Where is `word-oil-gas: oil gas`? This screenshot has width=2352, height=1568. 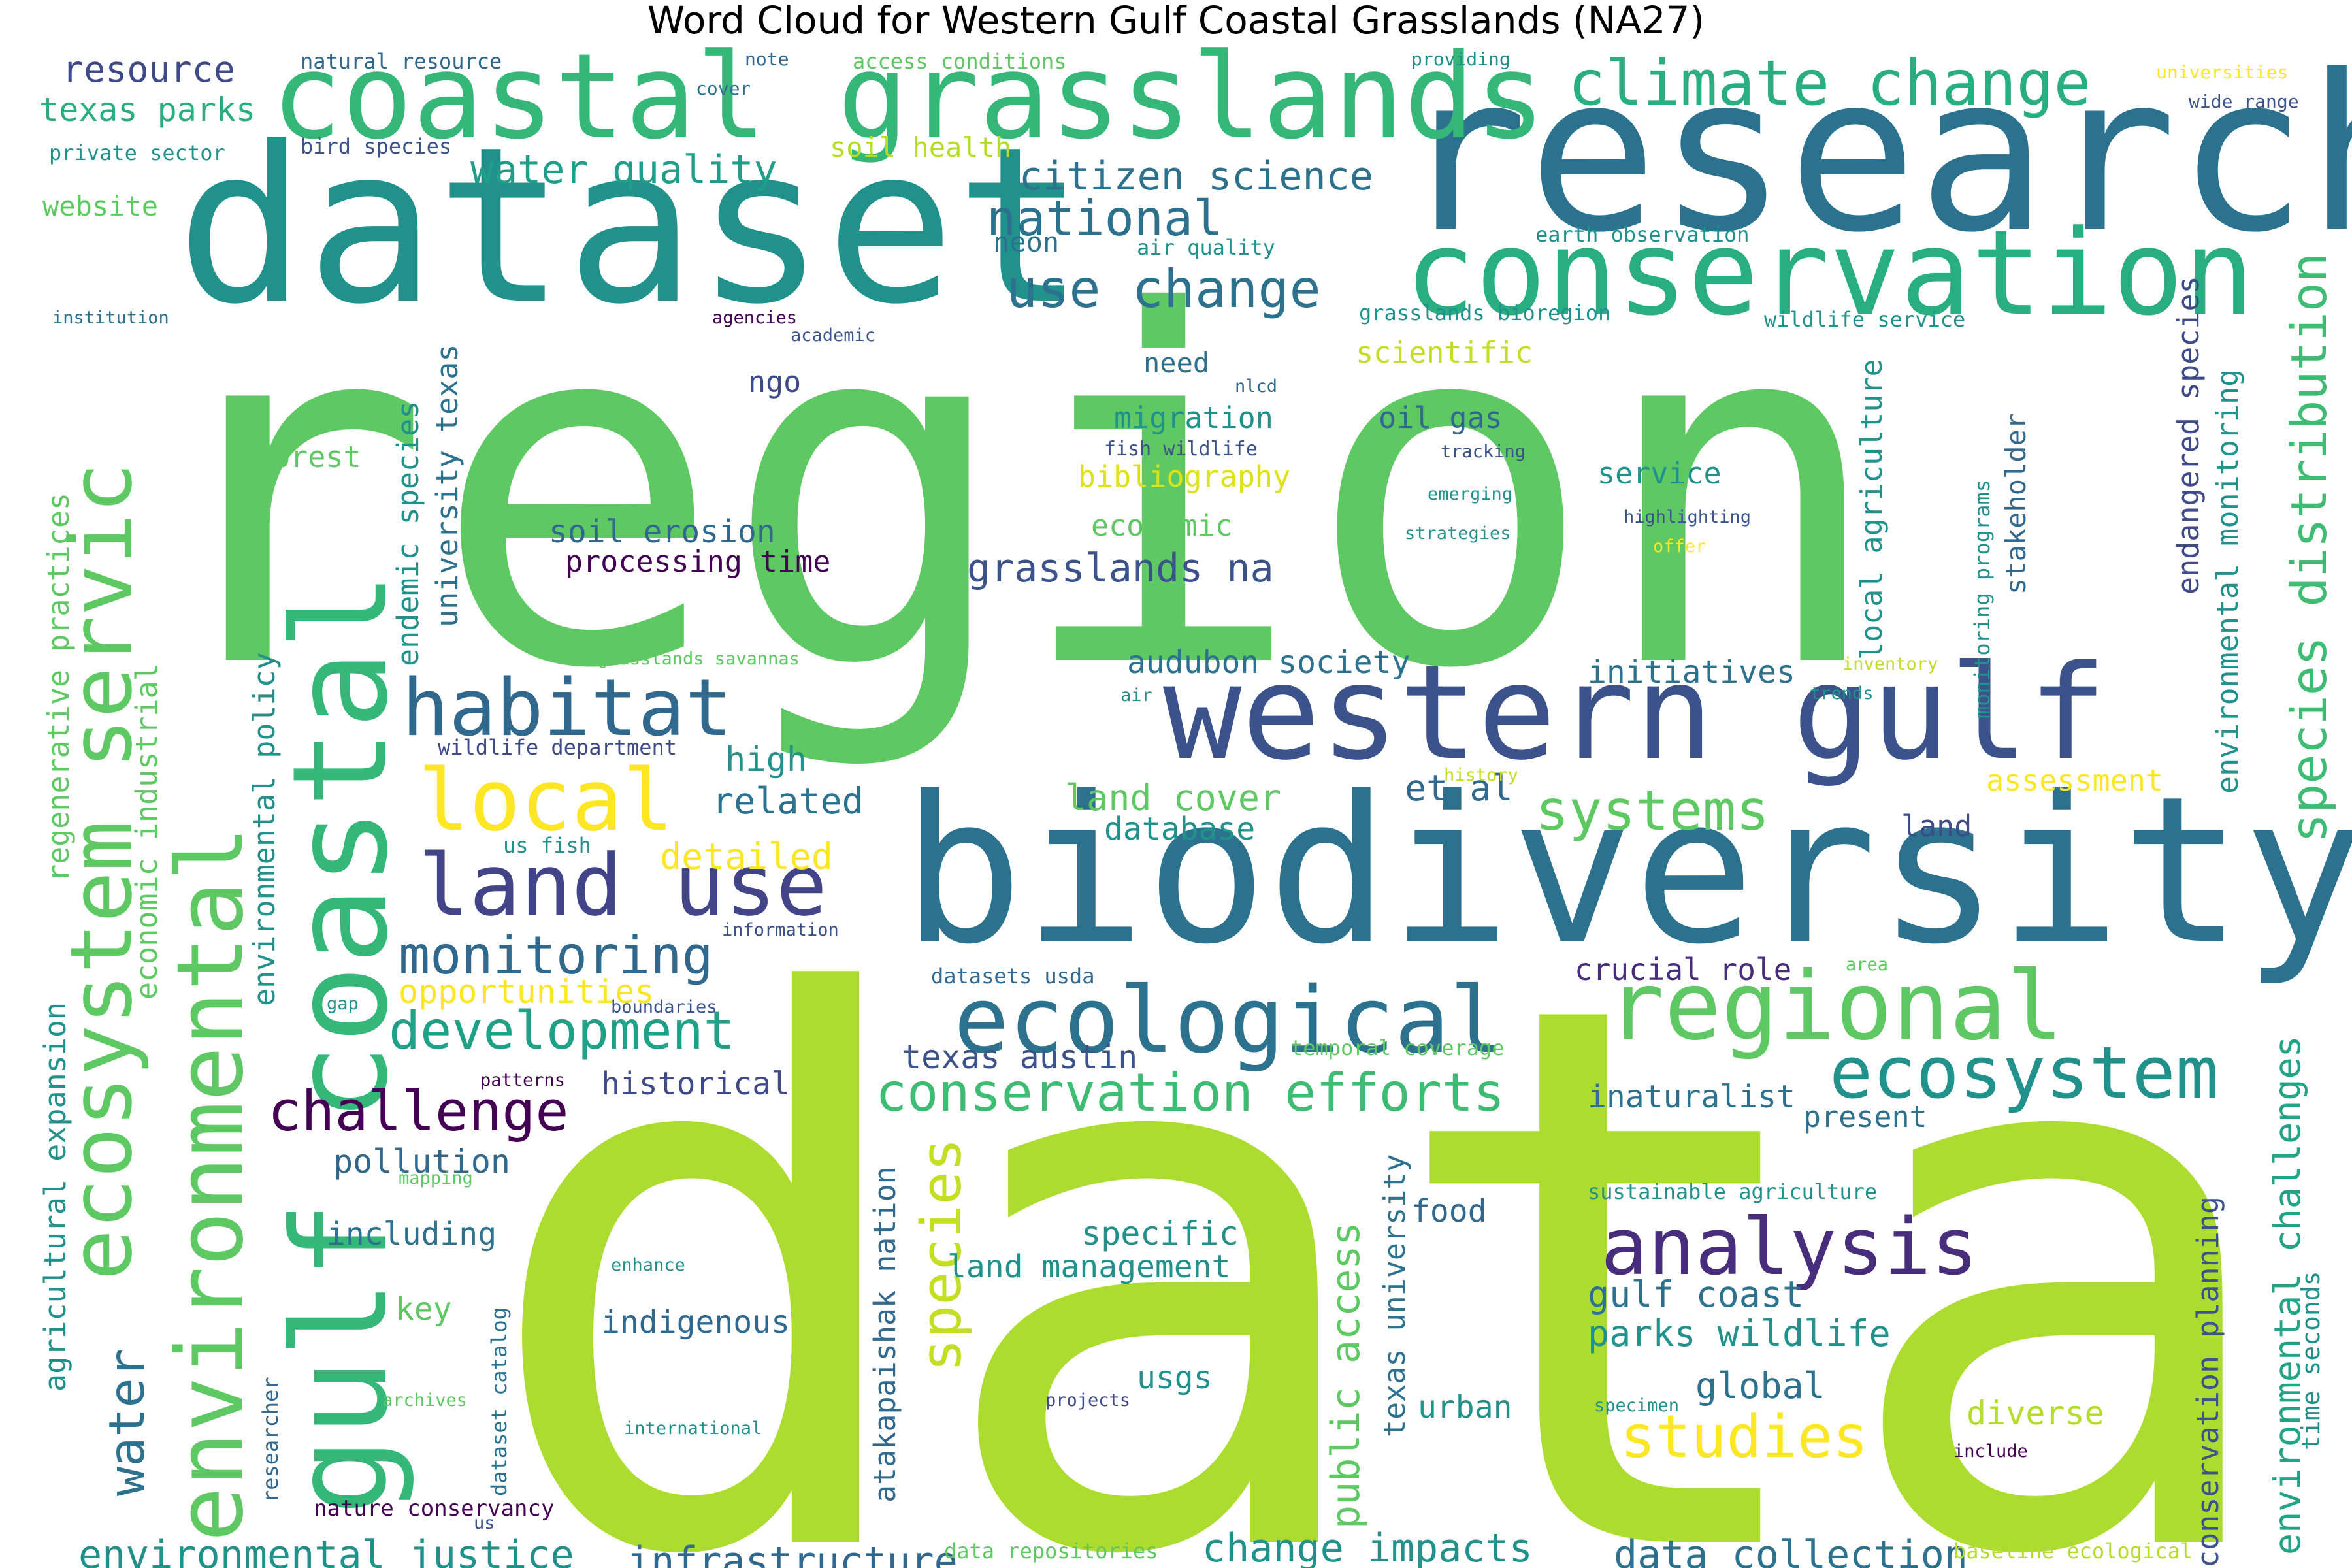 word-oil-gas: oil gas is located at coordinates (1441, 417).